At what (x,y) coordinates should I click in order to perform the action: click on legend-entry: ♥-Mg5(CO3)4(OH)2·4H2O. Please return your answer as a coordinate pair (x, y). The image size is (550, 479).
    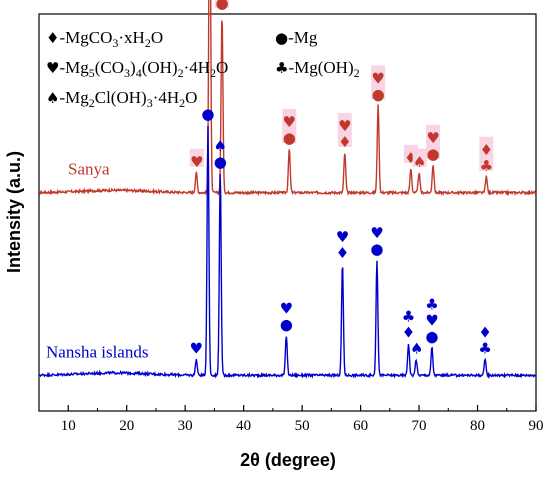
    Looking at the image, I should click on (137, 69).